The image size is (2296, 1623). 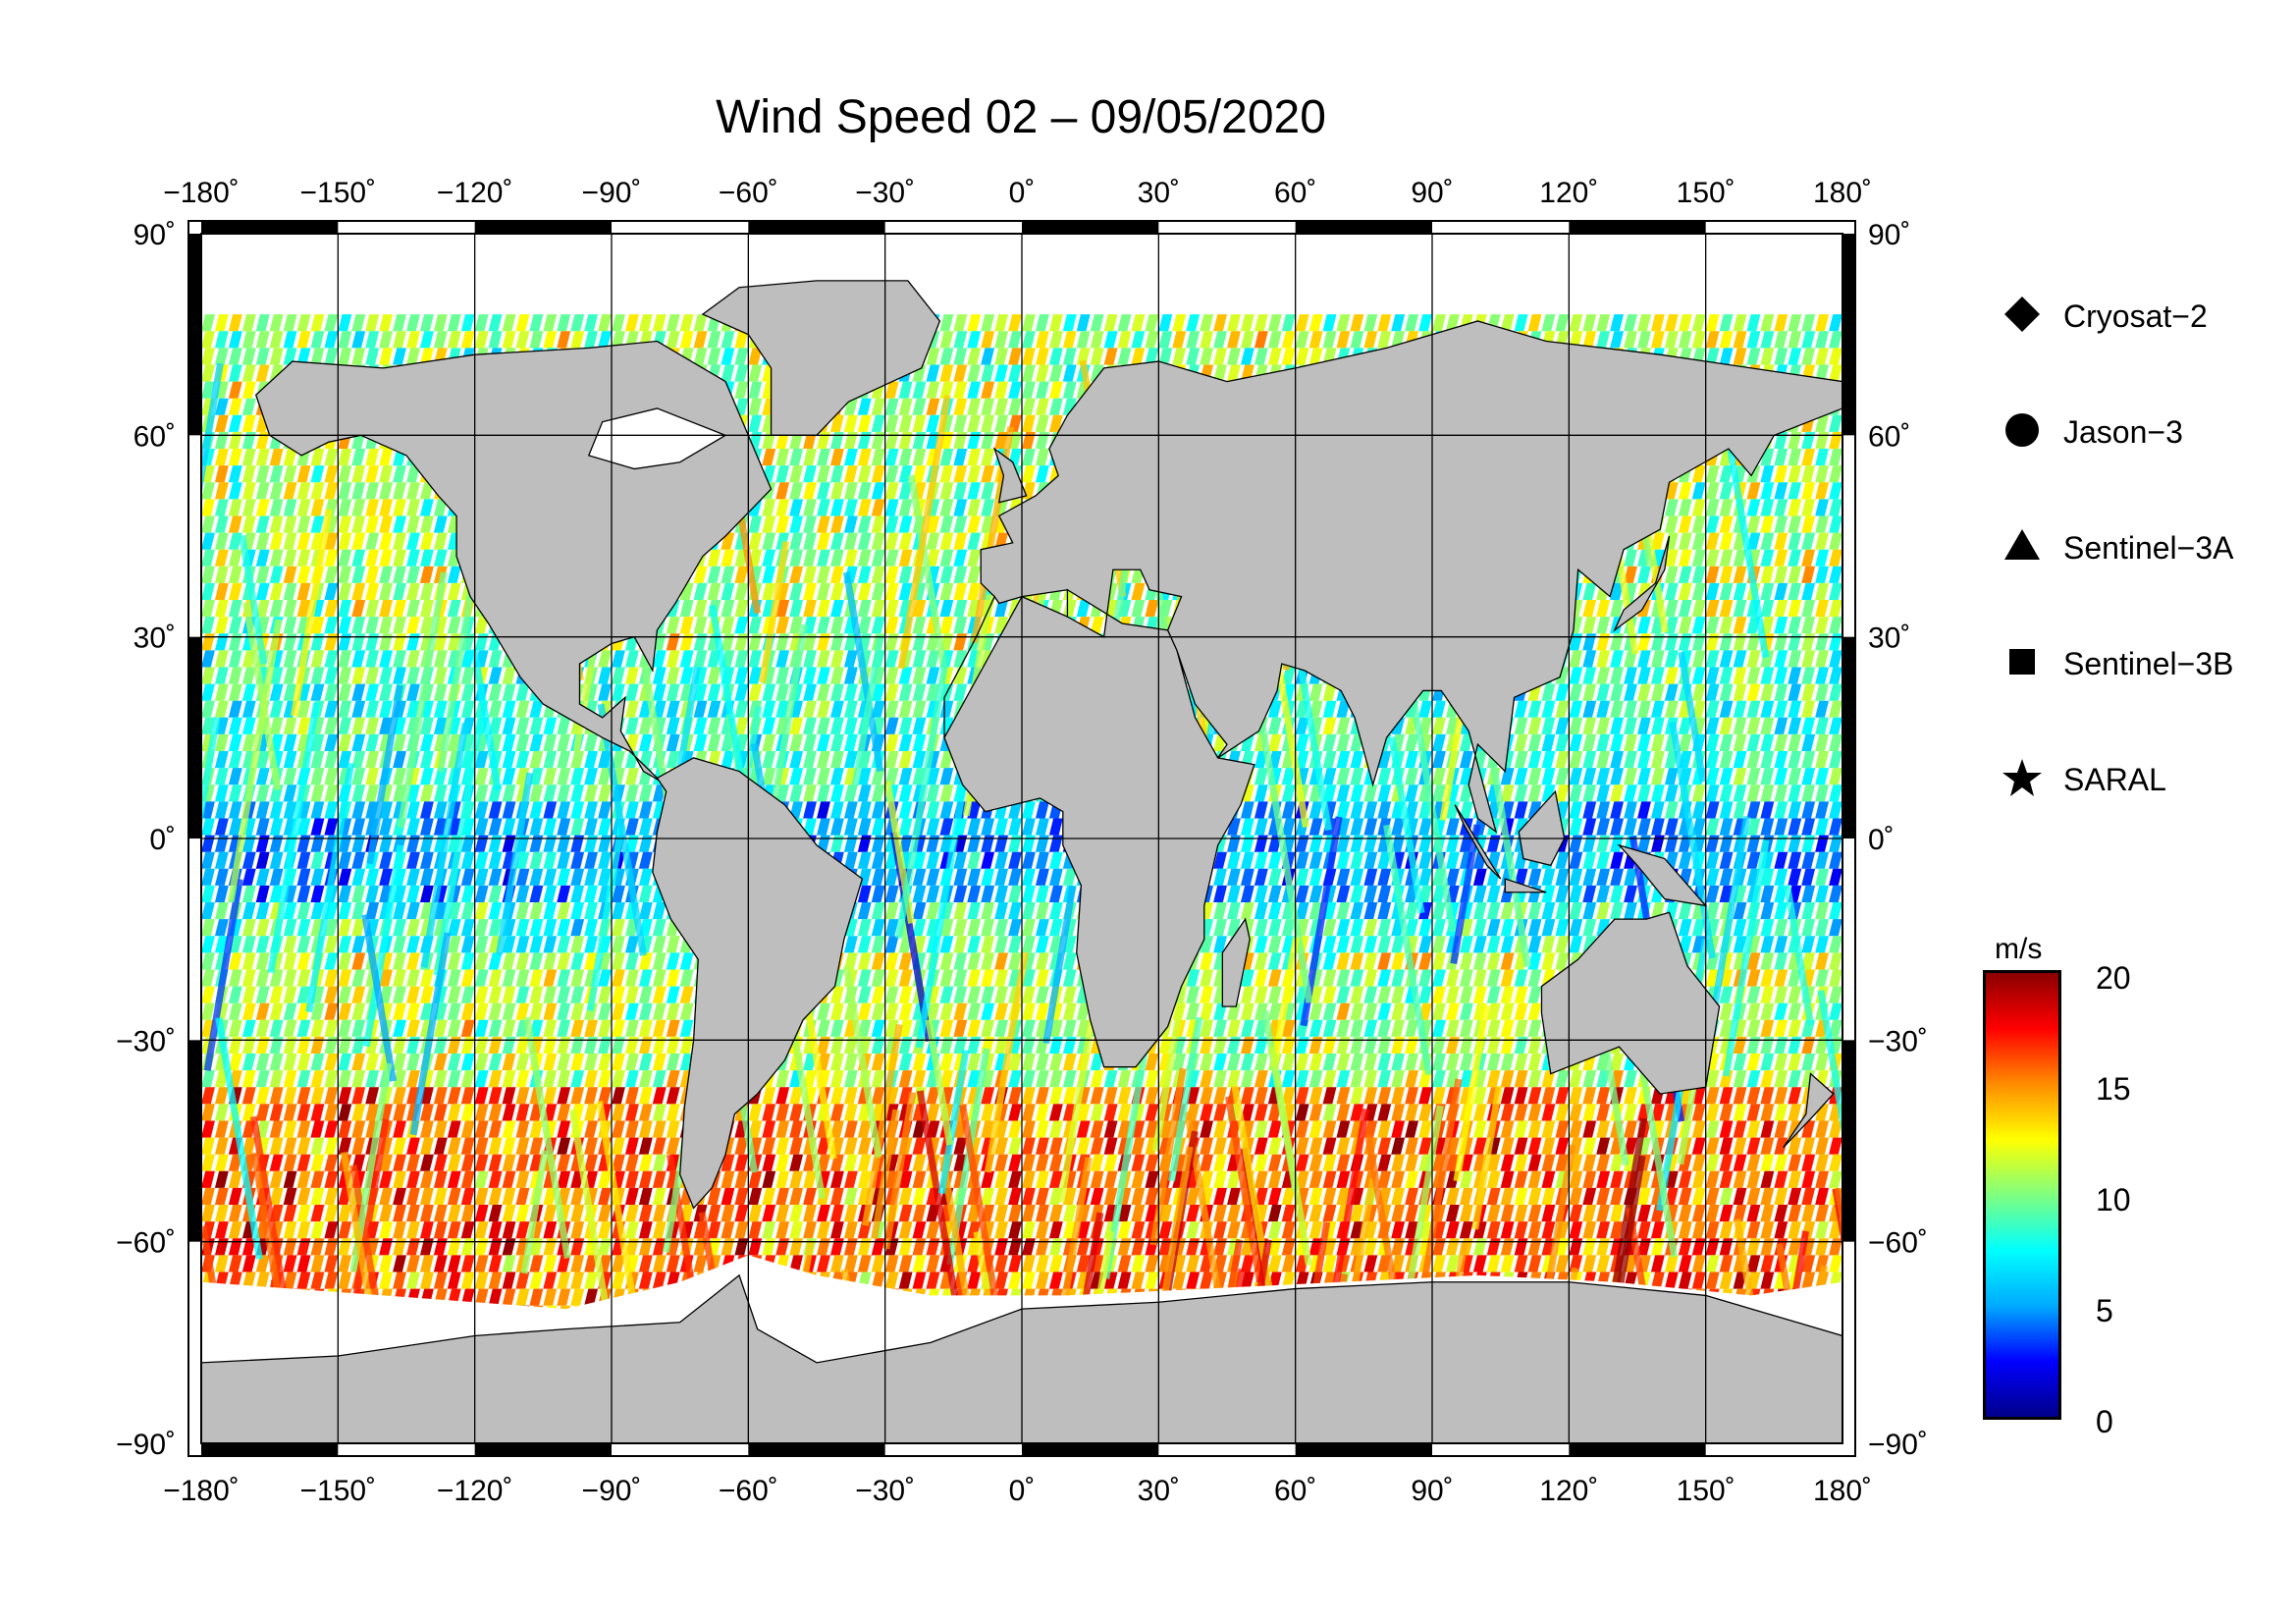 I want to click on lon-tick-bottom: −120˚, so click(x=475, y=1491).